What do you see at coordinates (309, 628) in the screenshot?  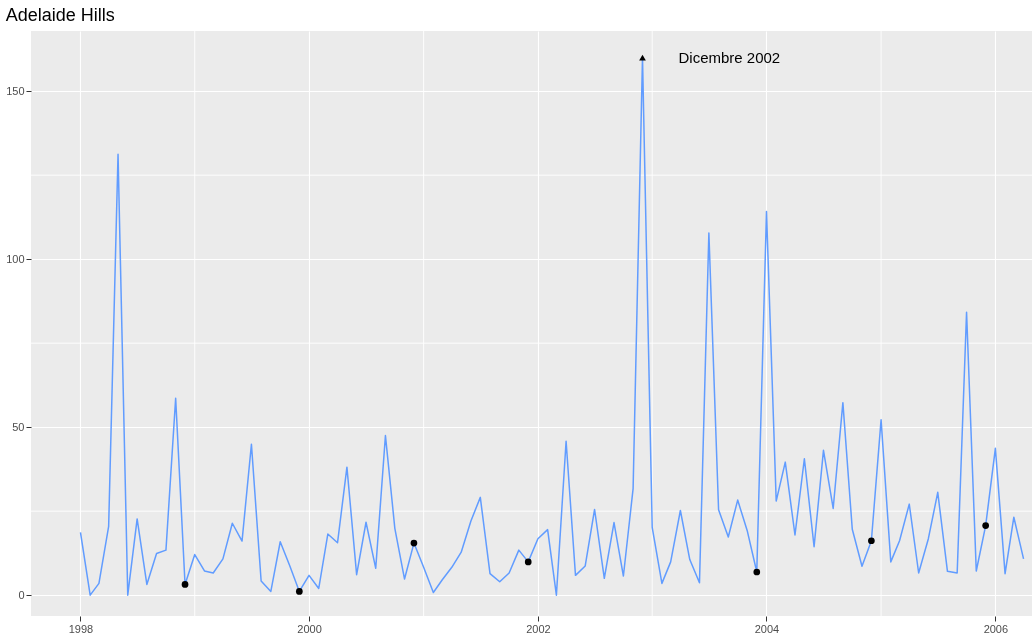 I see `x-tick-label: 2000` at bounding box center [309, 628].